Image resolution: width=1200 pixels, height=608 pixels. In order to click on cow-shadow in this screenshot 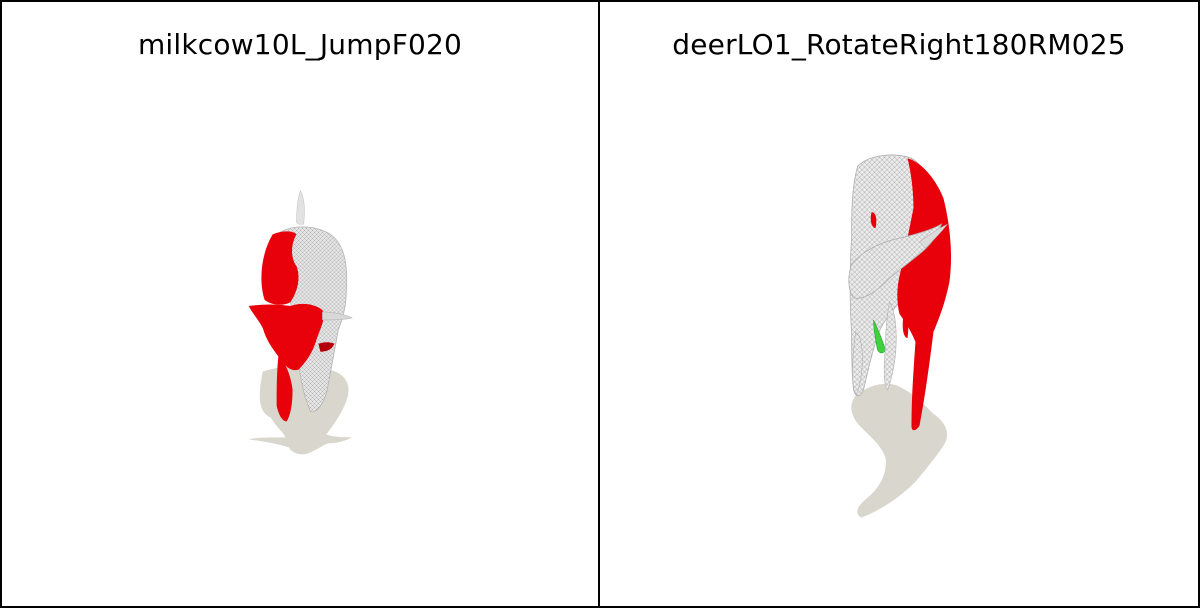, I will do `click(300, 410)`.